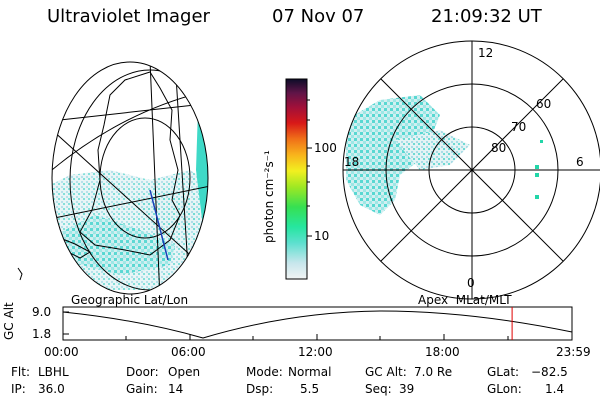 The width and height of the screenshot is (600, 400). What do you see at coordinates (544, 104) in the screenshot?
I see `mlat-label-60: 60` at bounding box center [544, 104].